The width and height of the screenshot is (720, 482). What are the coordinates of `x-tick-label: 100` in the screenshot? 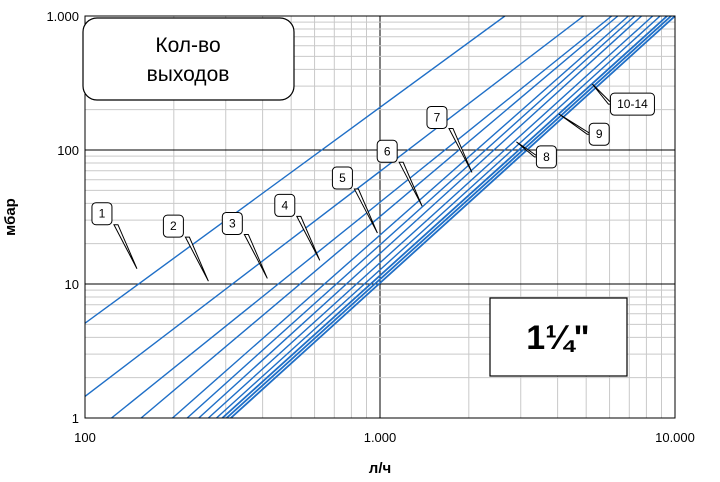 It's located at (85, 437).